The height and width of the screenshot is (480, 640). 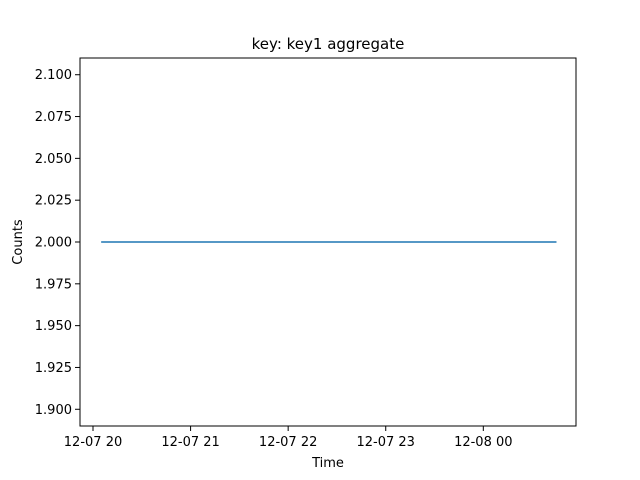 I want to click on y-tick-label: 2.025, so click(x=53, y=201).